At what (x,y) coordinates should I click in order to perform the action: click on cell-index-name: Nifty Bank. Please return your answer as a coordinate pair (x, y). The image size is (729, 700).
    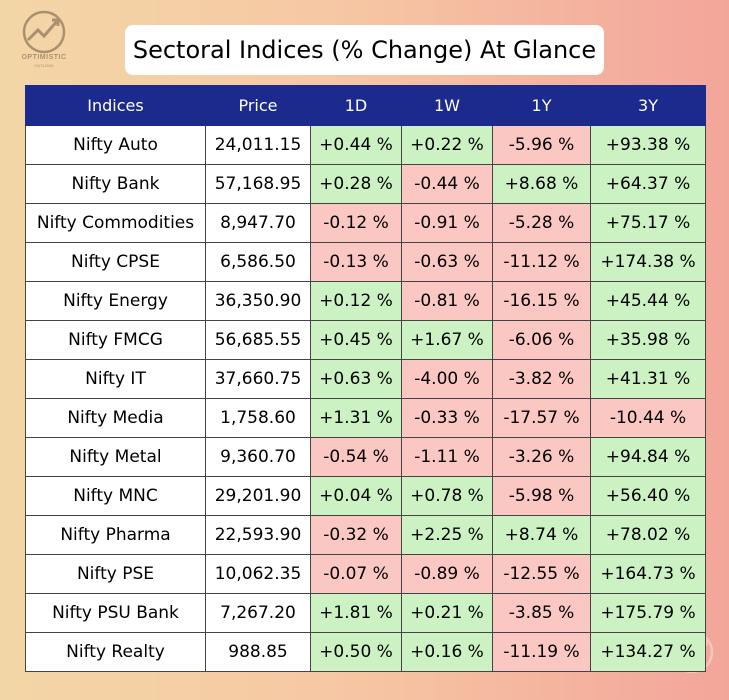
    Looking at the image, I should click on (115, 184).